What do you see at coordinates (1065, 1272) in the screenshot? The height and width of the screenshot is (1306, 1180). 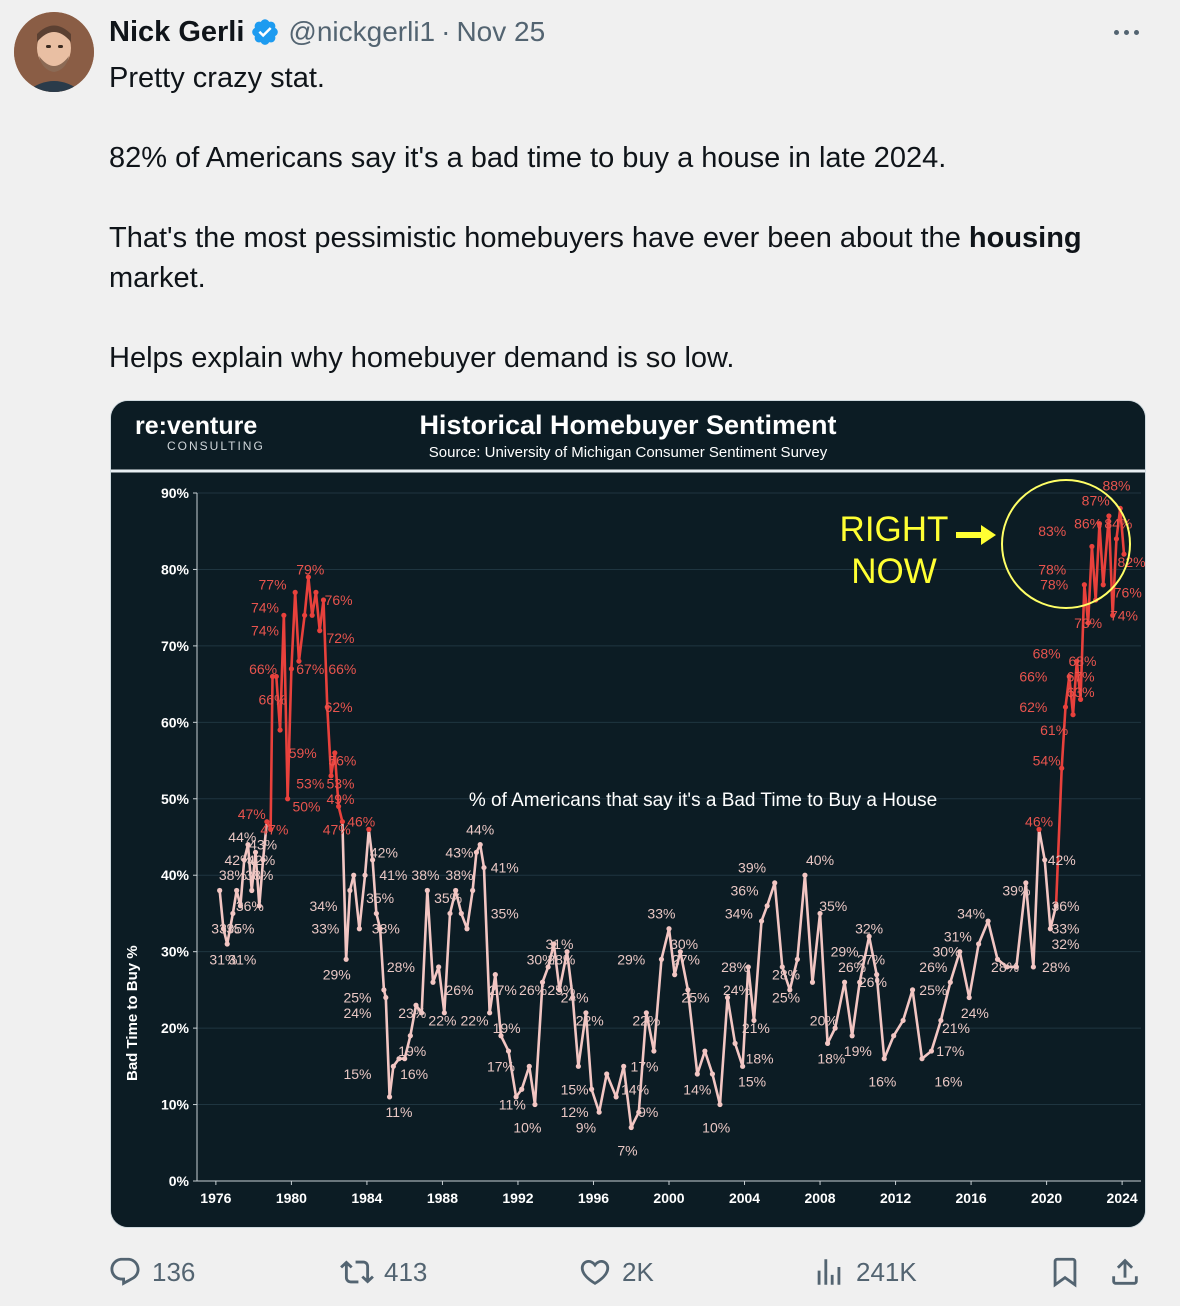 I see `bookmark-icon` at bounding box center [1065, 1272].